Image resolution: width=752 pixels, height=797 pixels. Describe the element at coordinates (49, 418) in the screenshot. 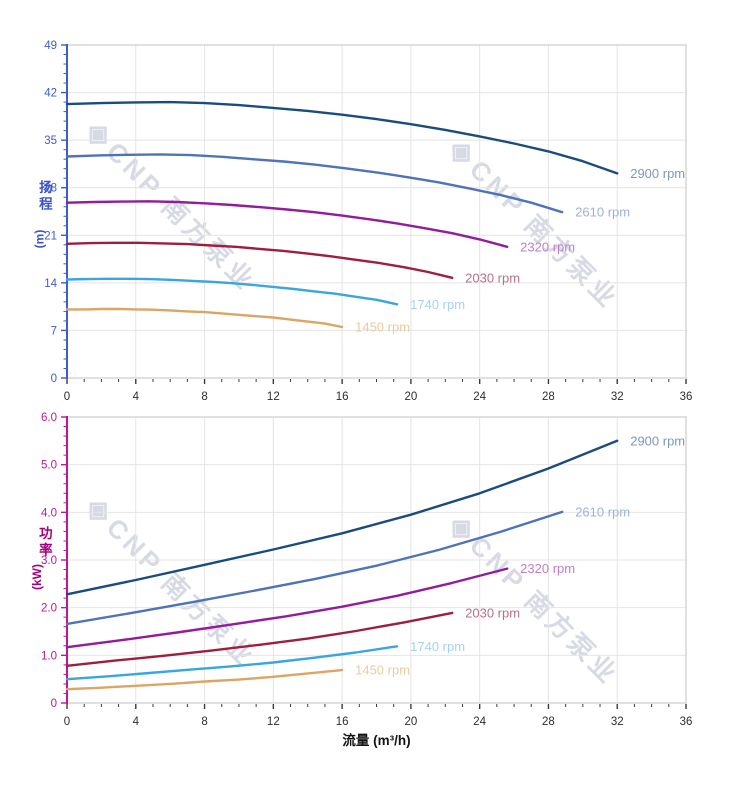

I see `y-tick-label: 6.0` at that location.